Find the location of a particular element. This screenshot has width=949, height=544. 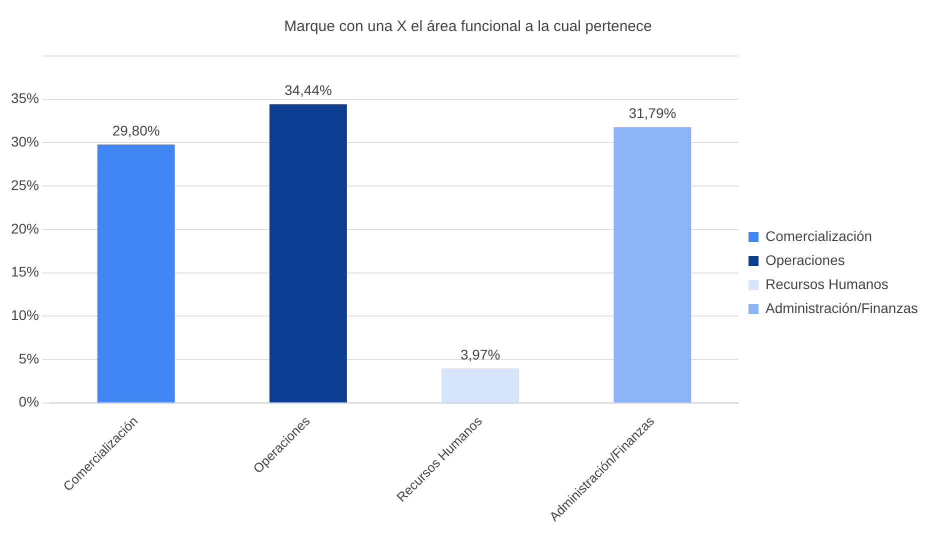

y-tick-label: 0% is located at coordinates (29, 402).